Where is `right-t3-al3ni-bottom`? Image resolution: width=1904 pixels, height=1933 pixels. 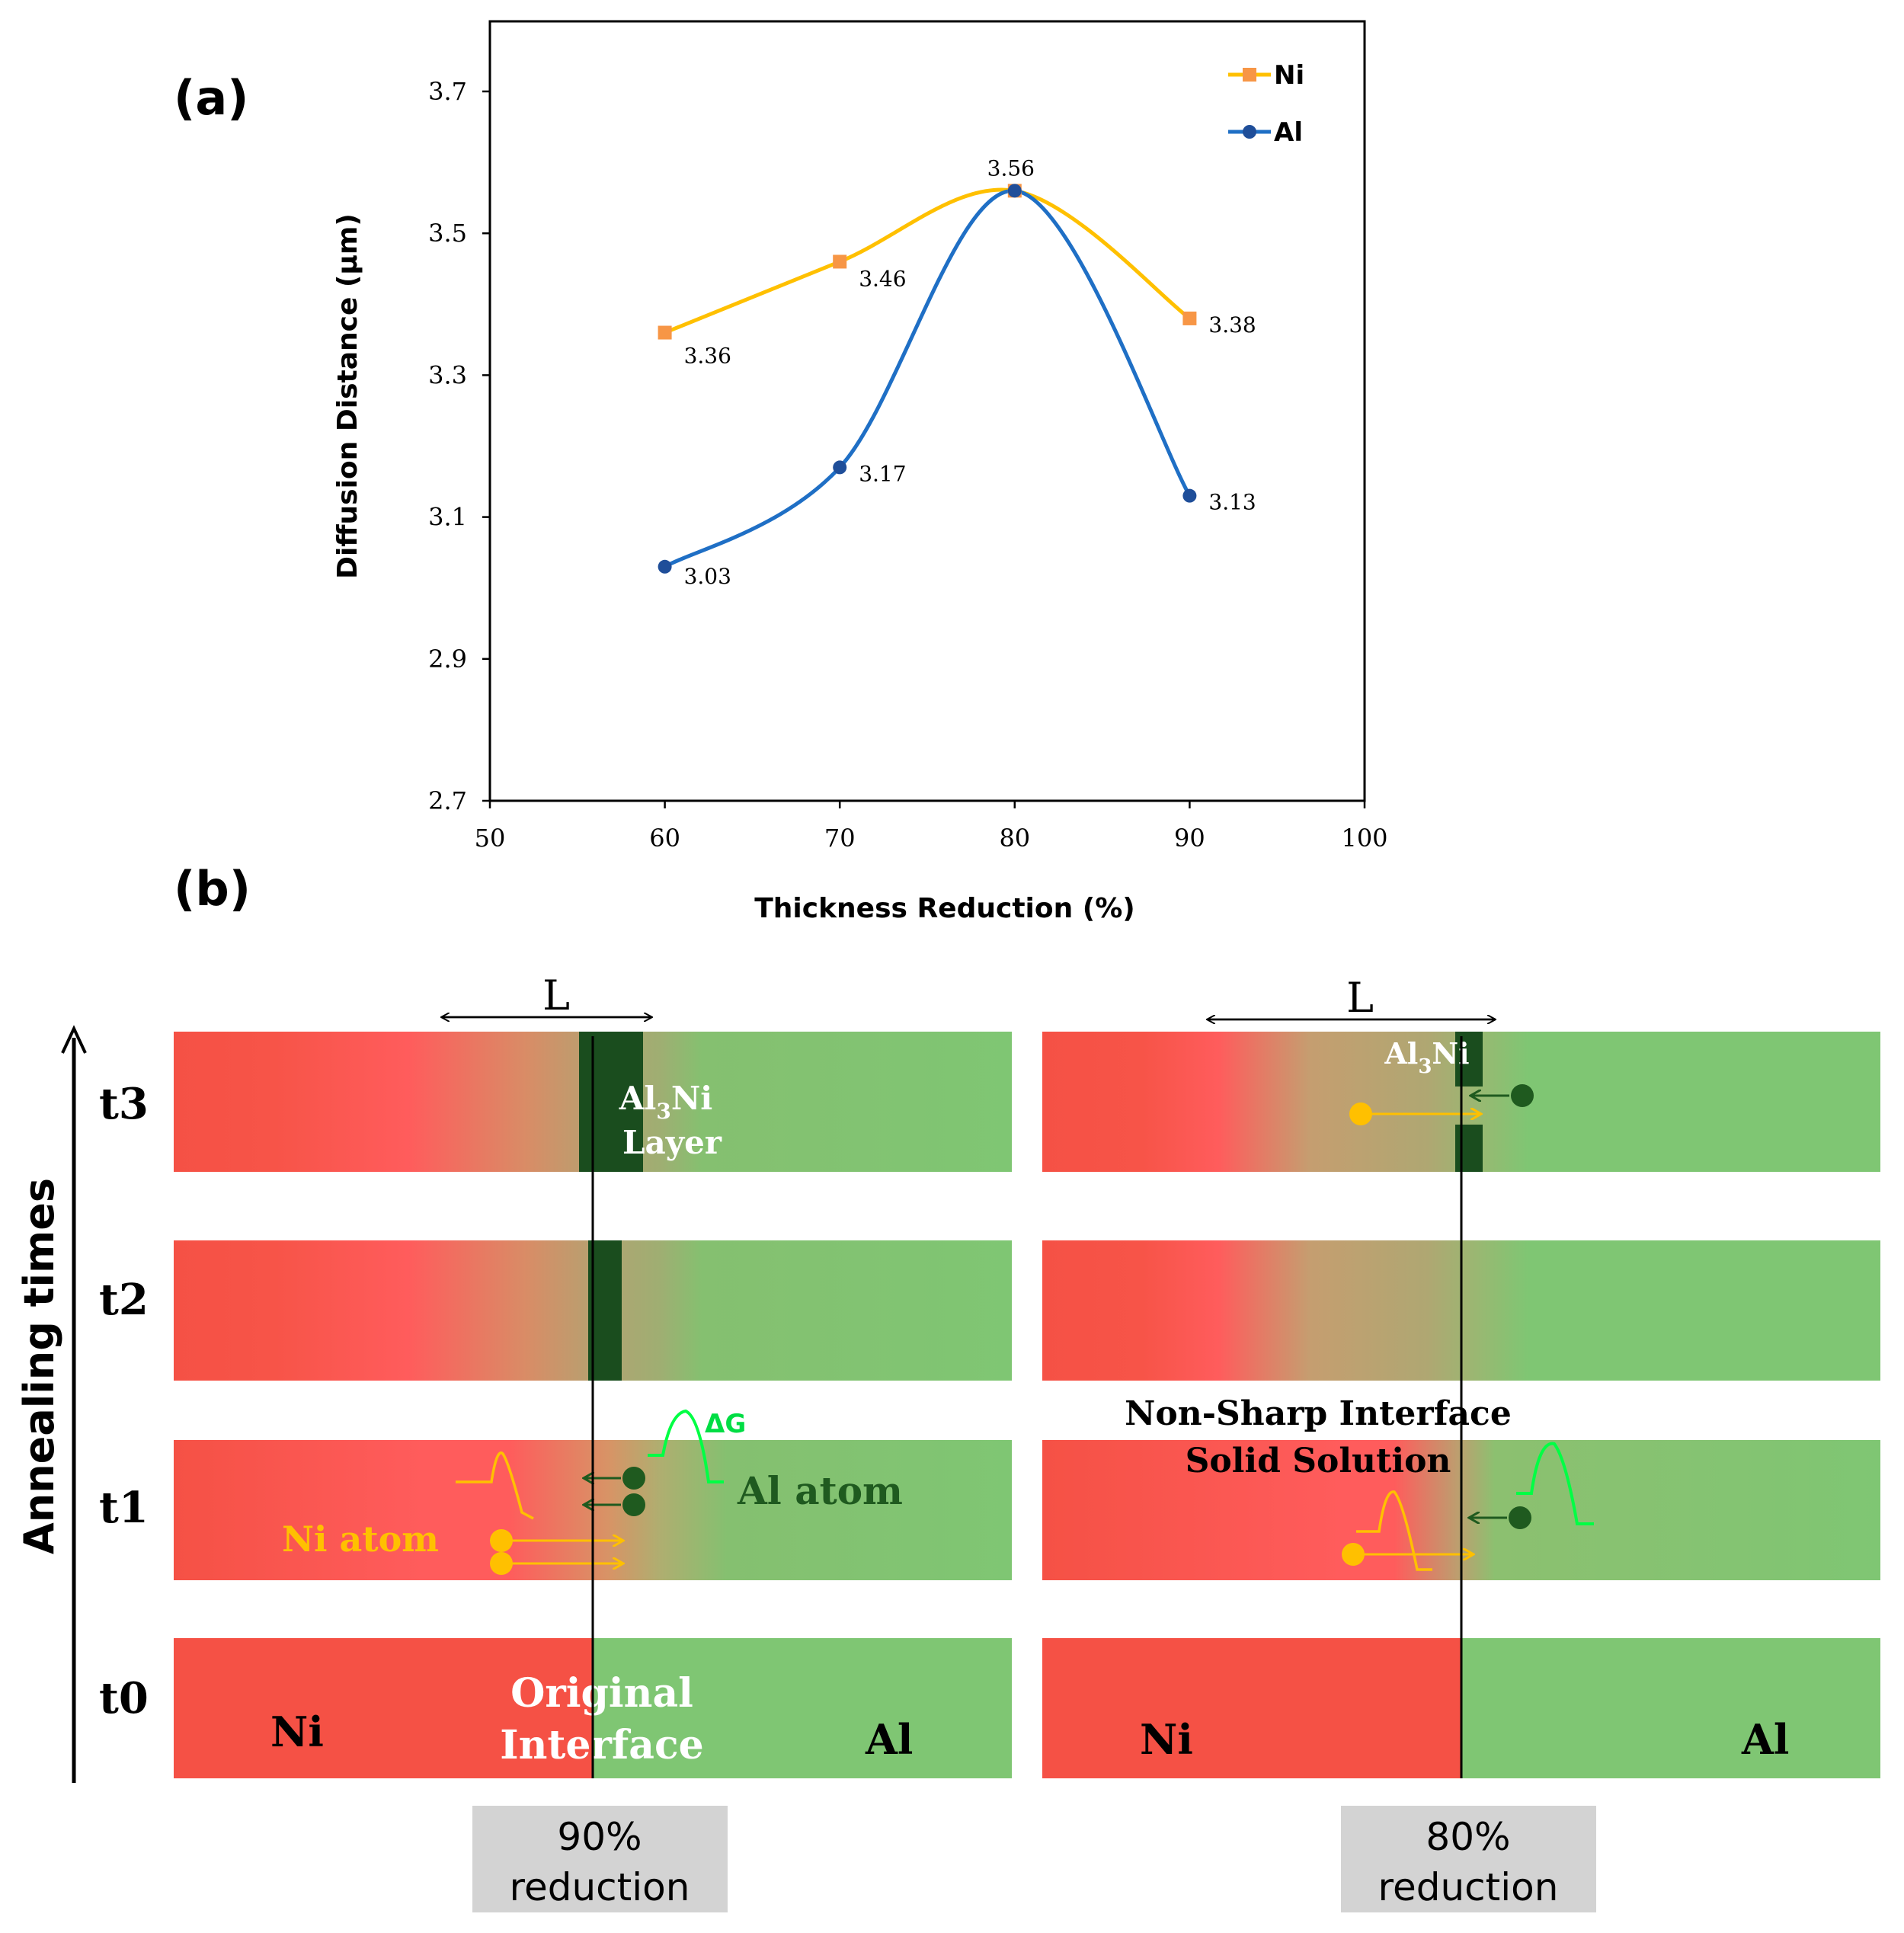
right-t3-al3ni-bottom is located at coordinates (1469, 1148).